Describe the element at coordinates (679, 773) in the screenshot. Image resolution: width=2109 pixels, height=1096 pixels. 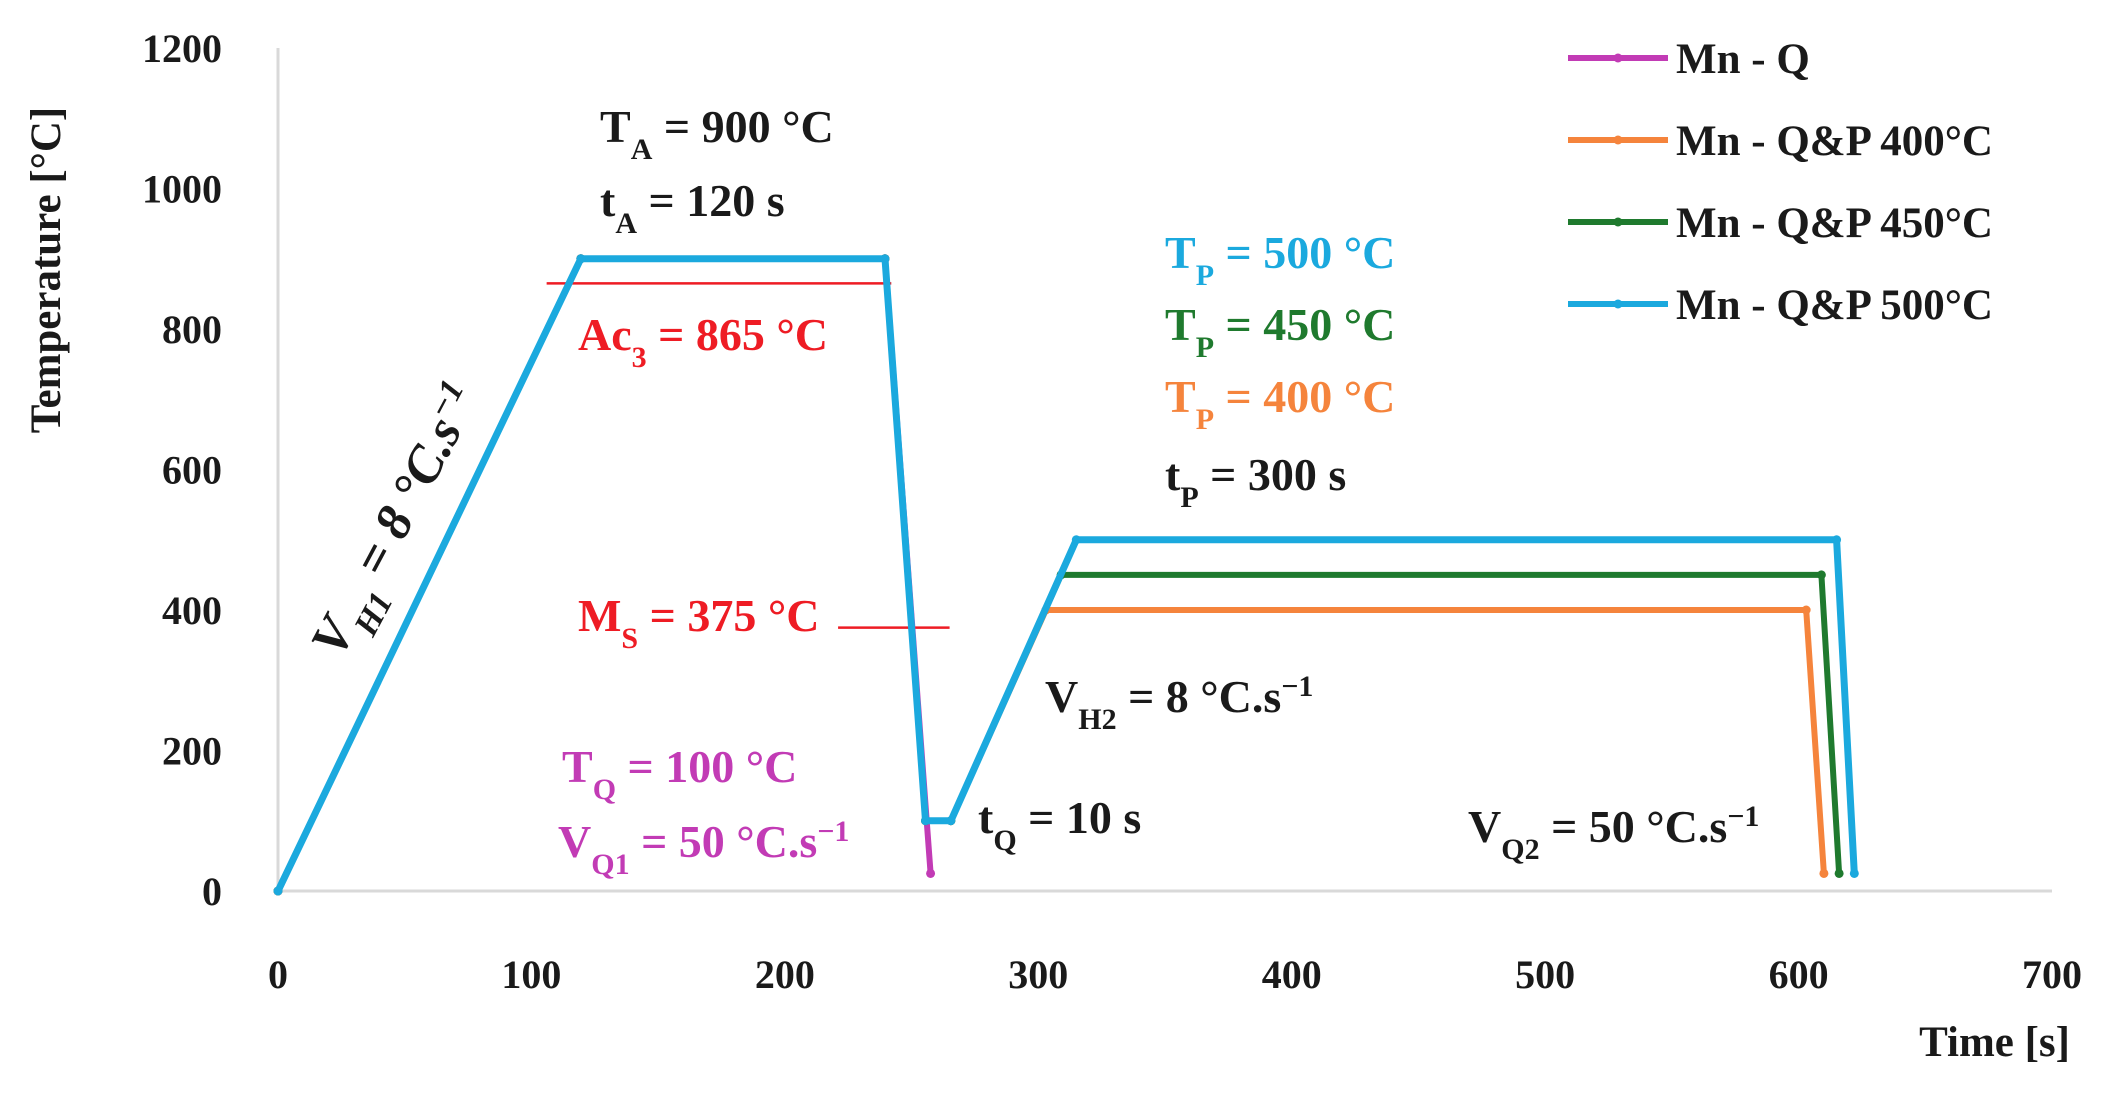
I see `annotation-tq: TQ = 100 °C` at that location.